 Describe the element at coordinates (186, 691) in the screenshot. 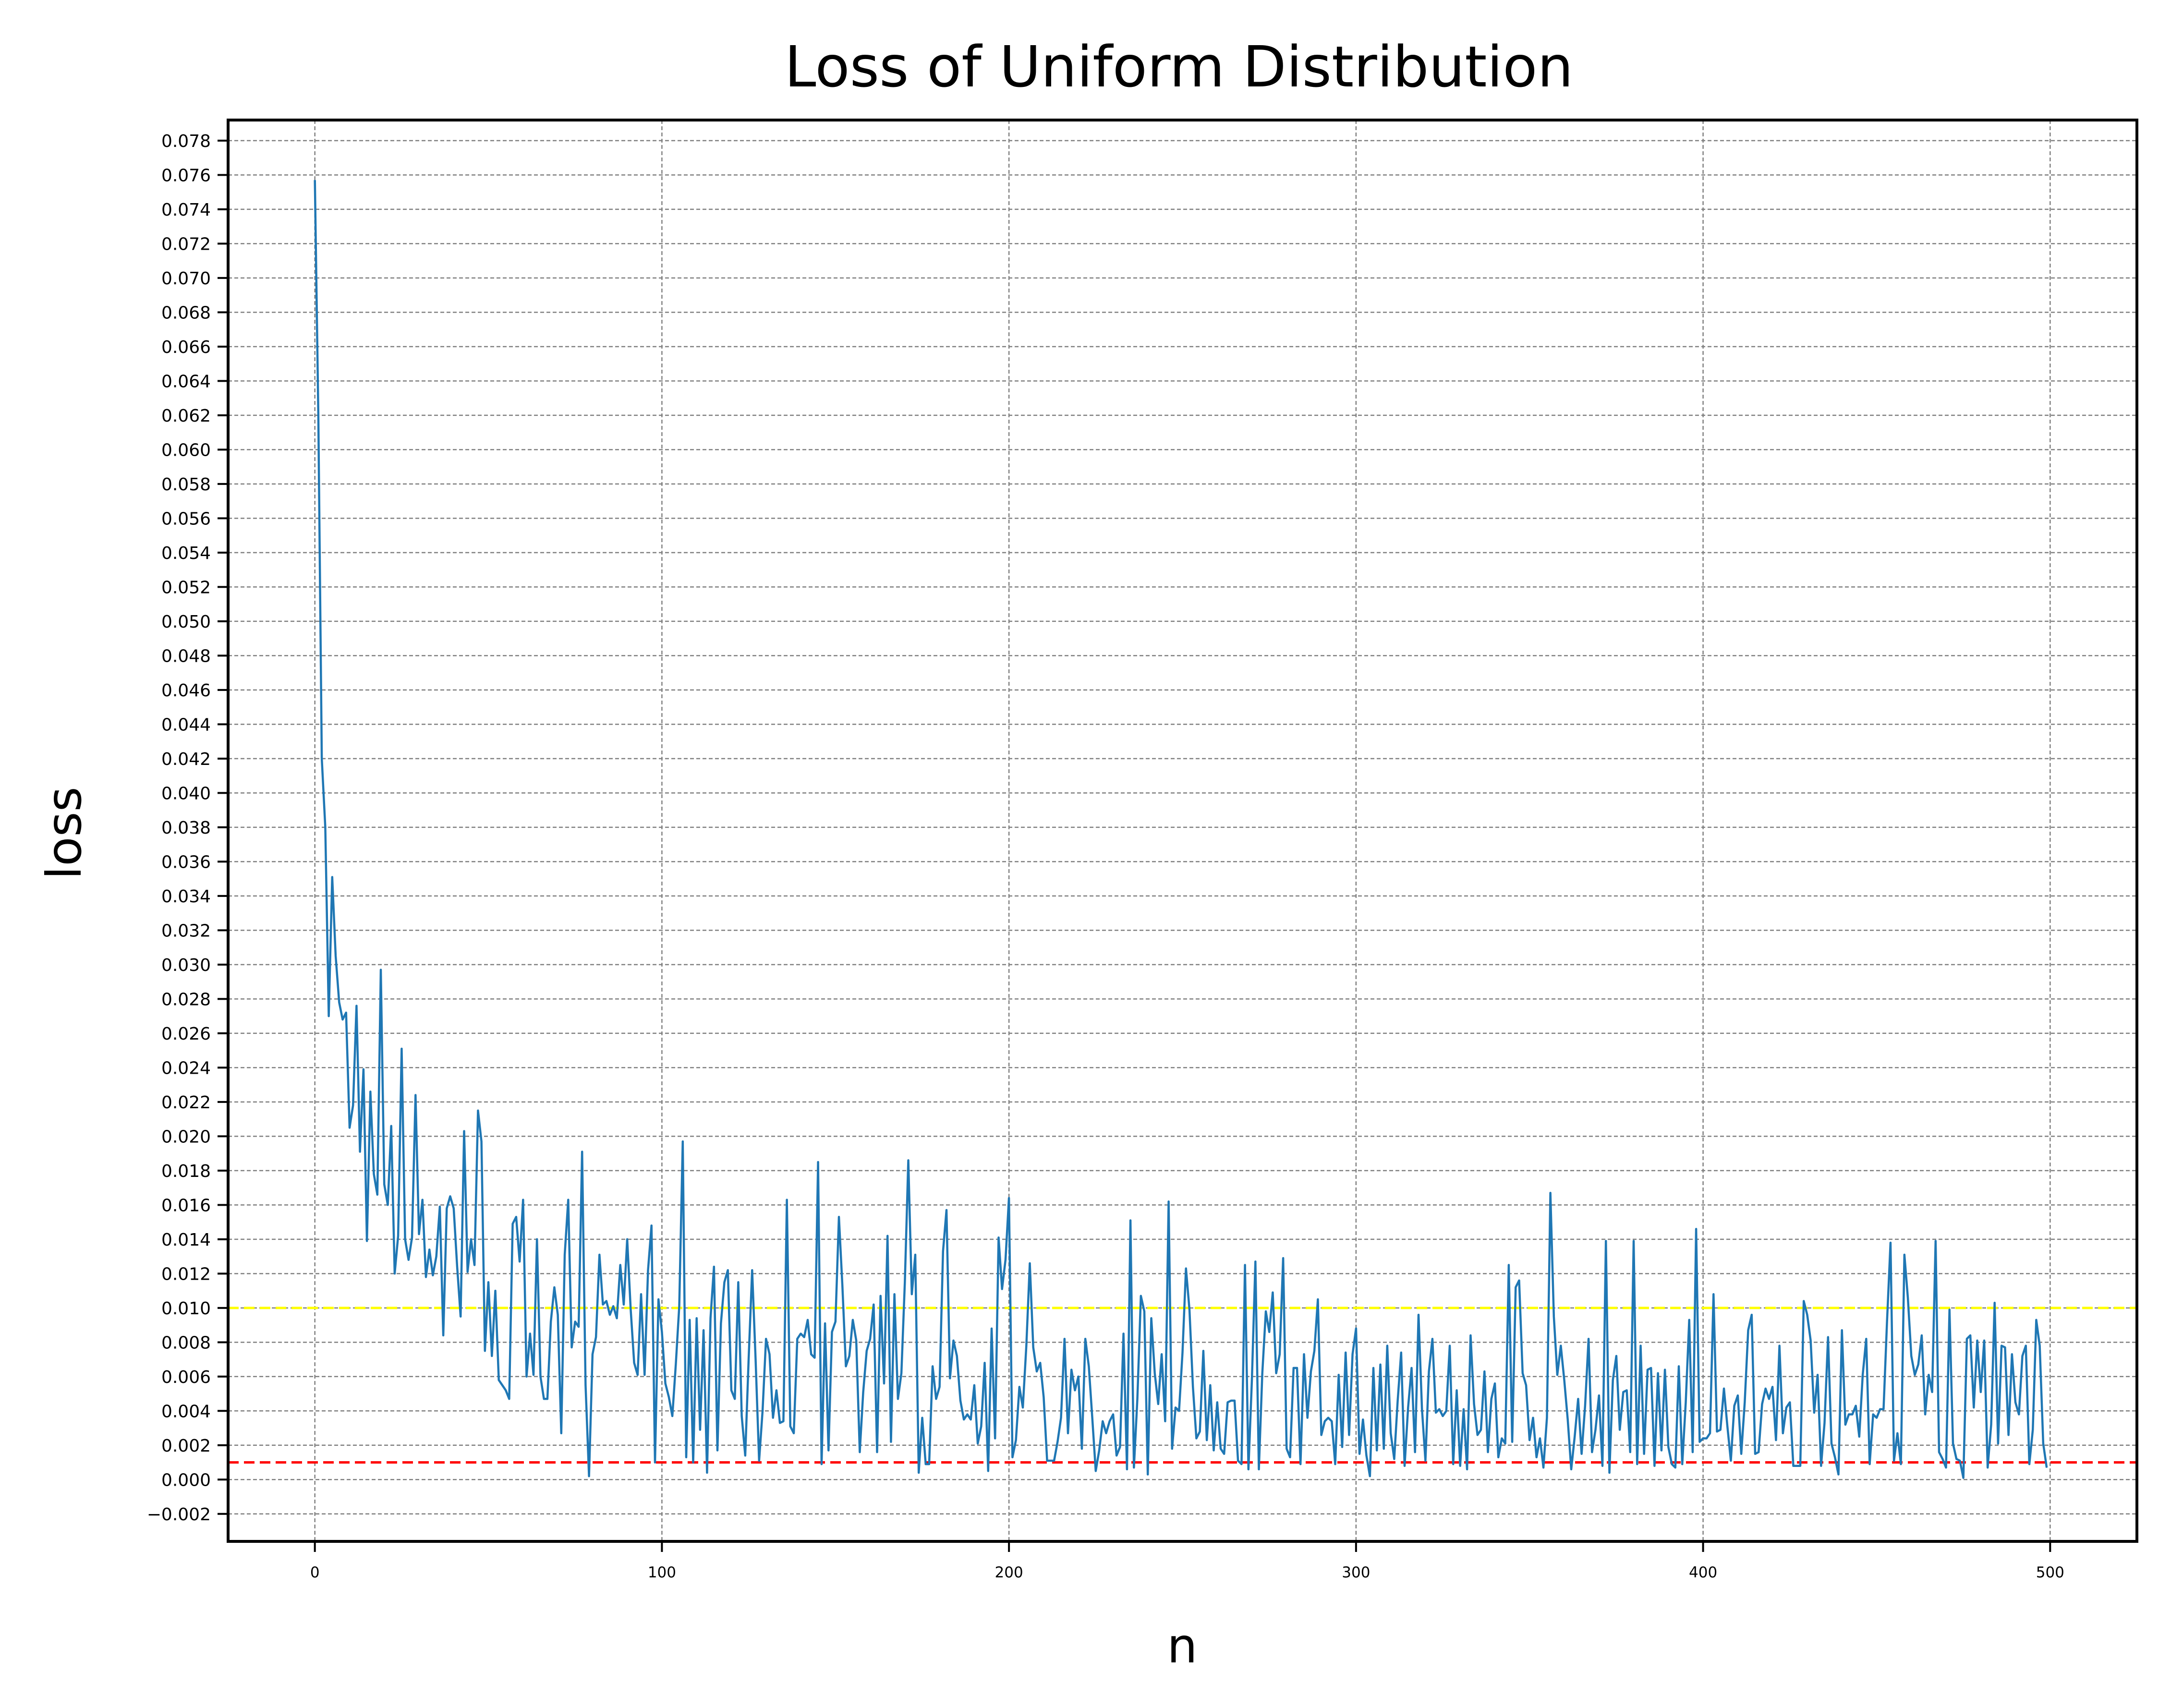

I see `y-tick-label: 0.046` at that location.